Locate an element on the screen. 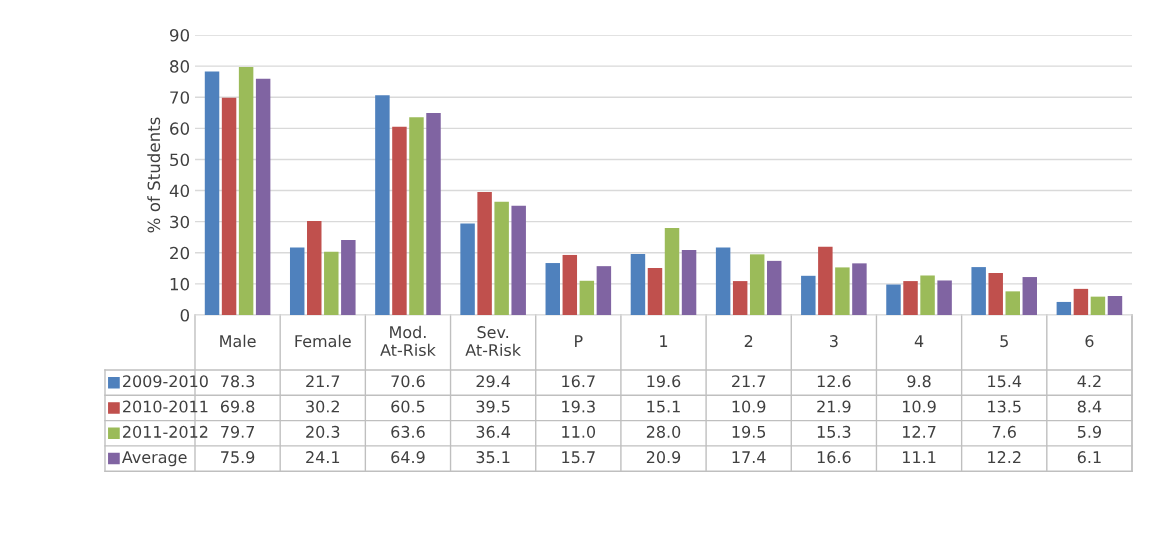 Image resolution: width=1157 pixels, height=540 pixels. data-label: 15.4 is located at coordinates (1005, 381).